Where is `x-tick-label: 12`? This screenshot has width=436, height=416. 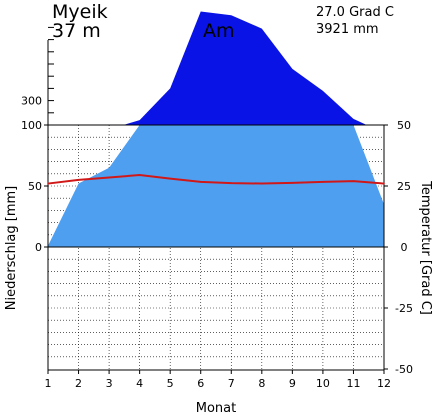
x-tick-label: 12 is located at coordinates (384, 383).